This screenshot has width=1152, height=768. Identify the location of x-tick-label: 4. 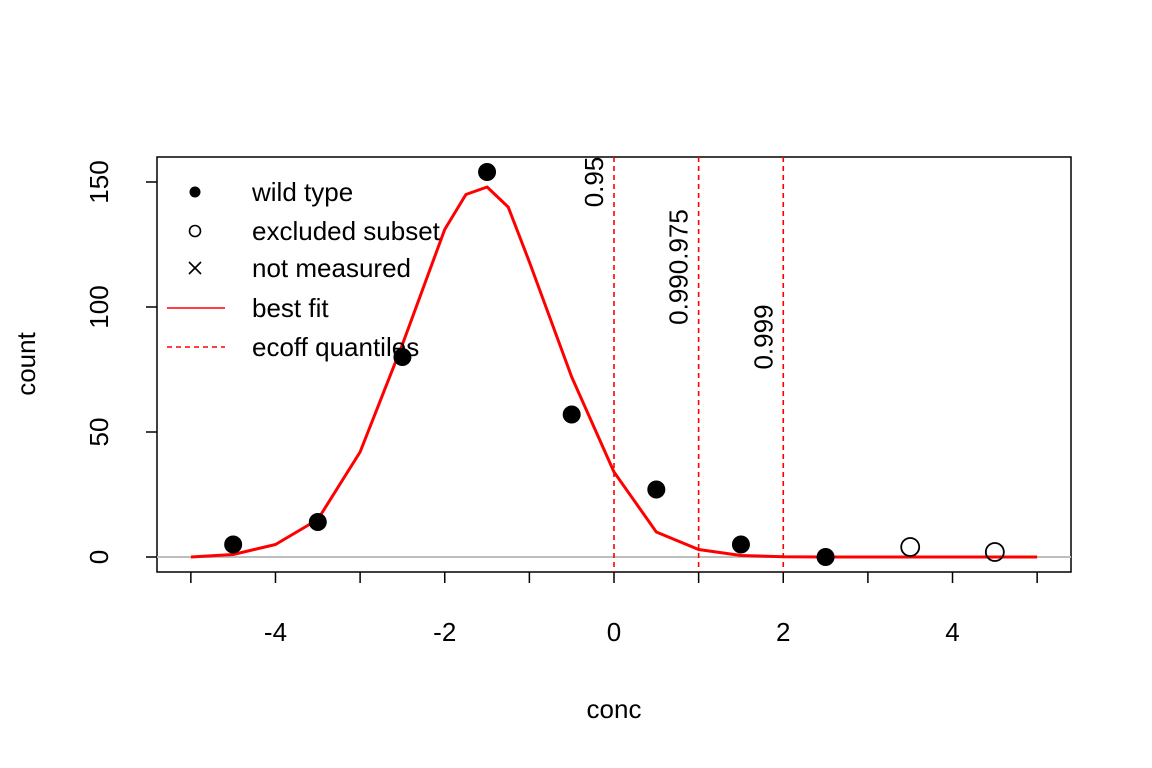
(952, 632).